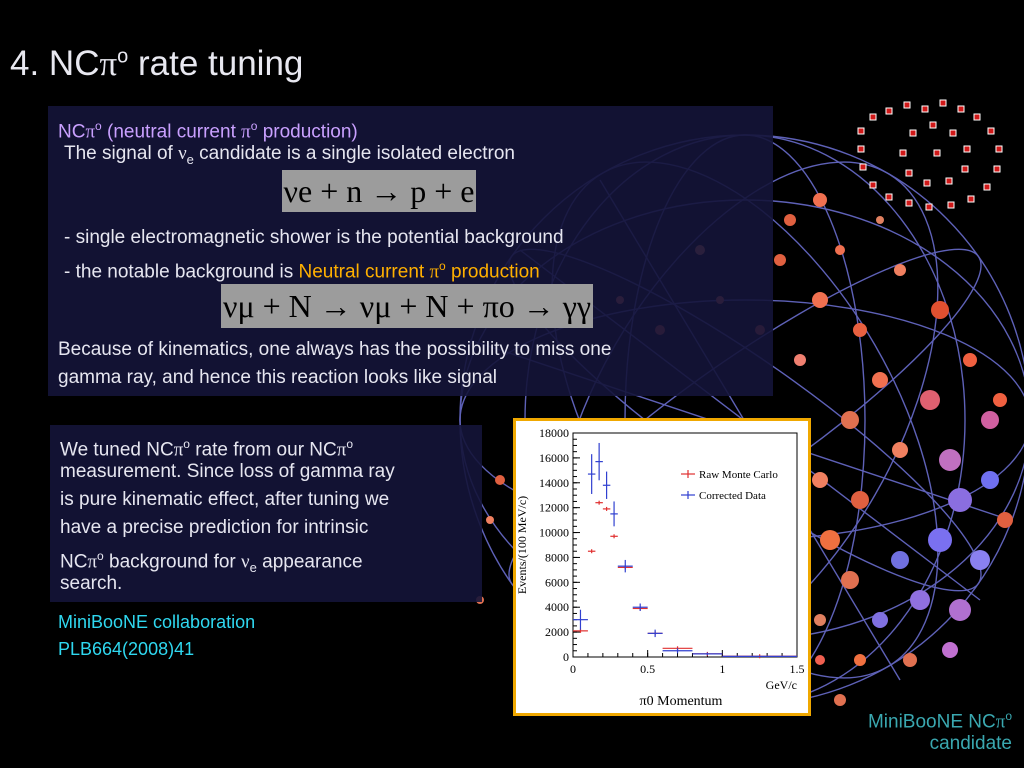 Image resolution: width=1024 pixels, height=768 pixels. I want to click on y-tick-label: 12000, so click(554, 508).